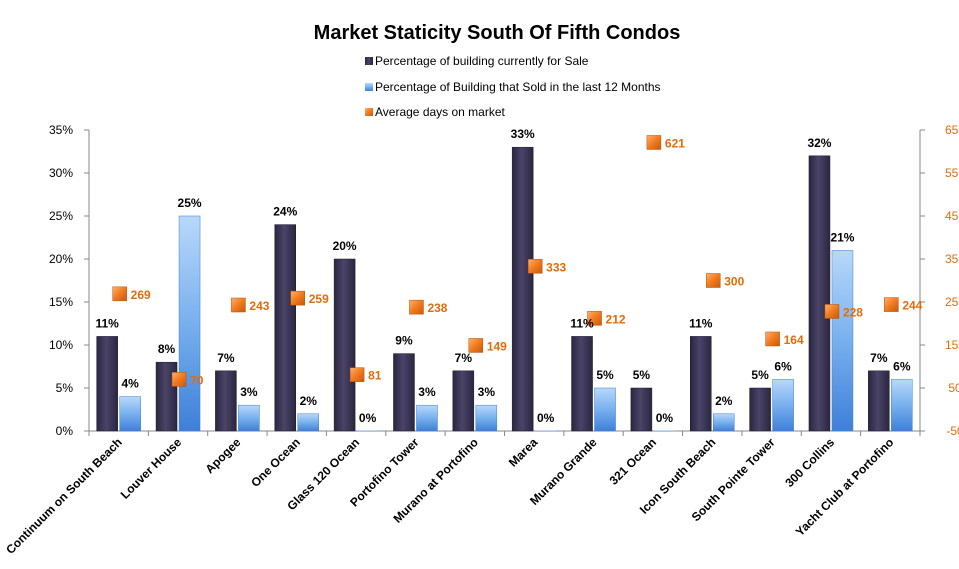  I want to click on label-sold: 25%, so click(190, 203).